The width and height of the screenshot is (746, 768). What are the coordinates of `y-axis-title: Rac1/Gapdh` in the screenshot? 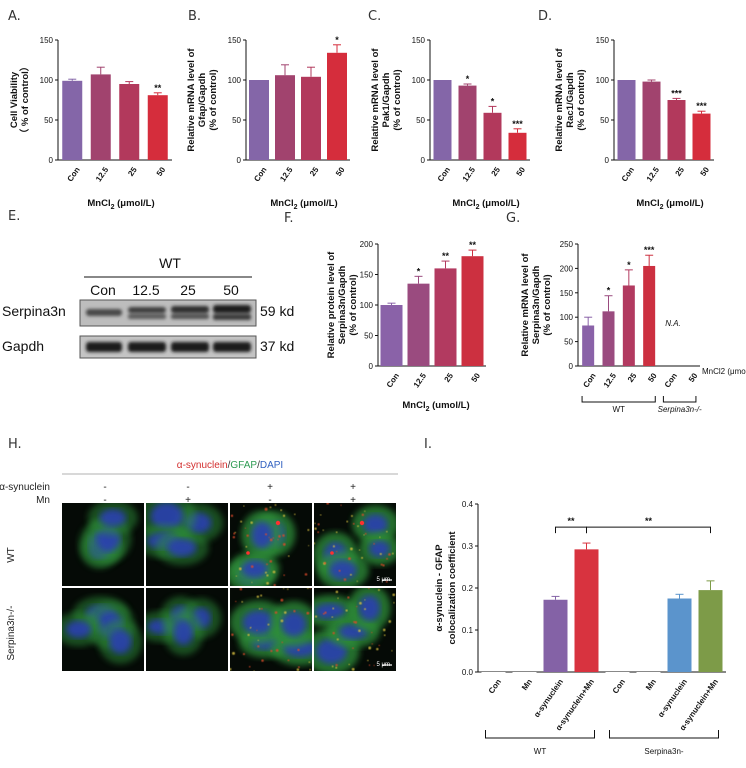 It's located at (570, 100).